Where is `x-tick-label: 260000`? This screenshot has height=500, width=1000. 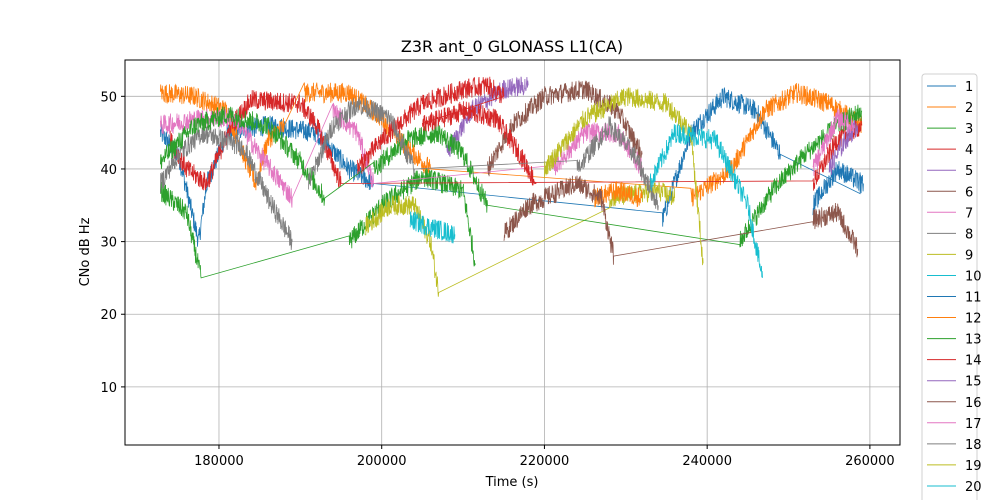
x-tick-label: 260000 is located at coordinates (870, 461).